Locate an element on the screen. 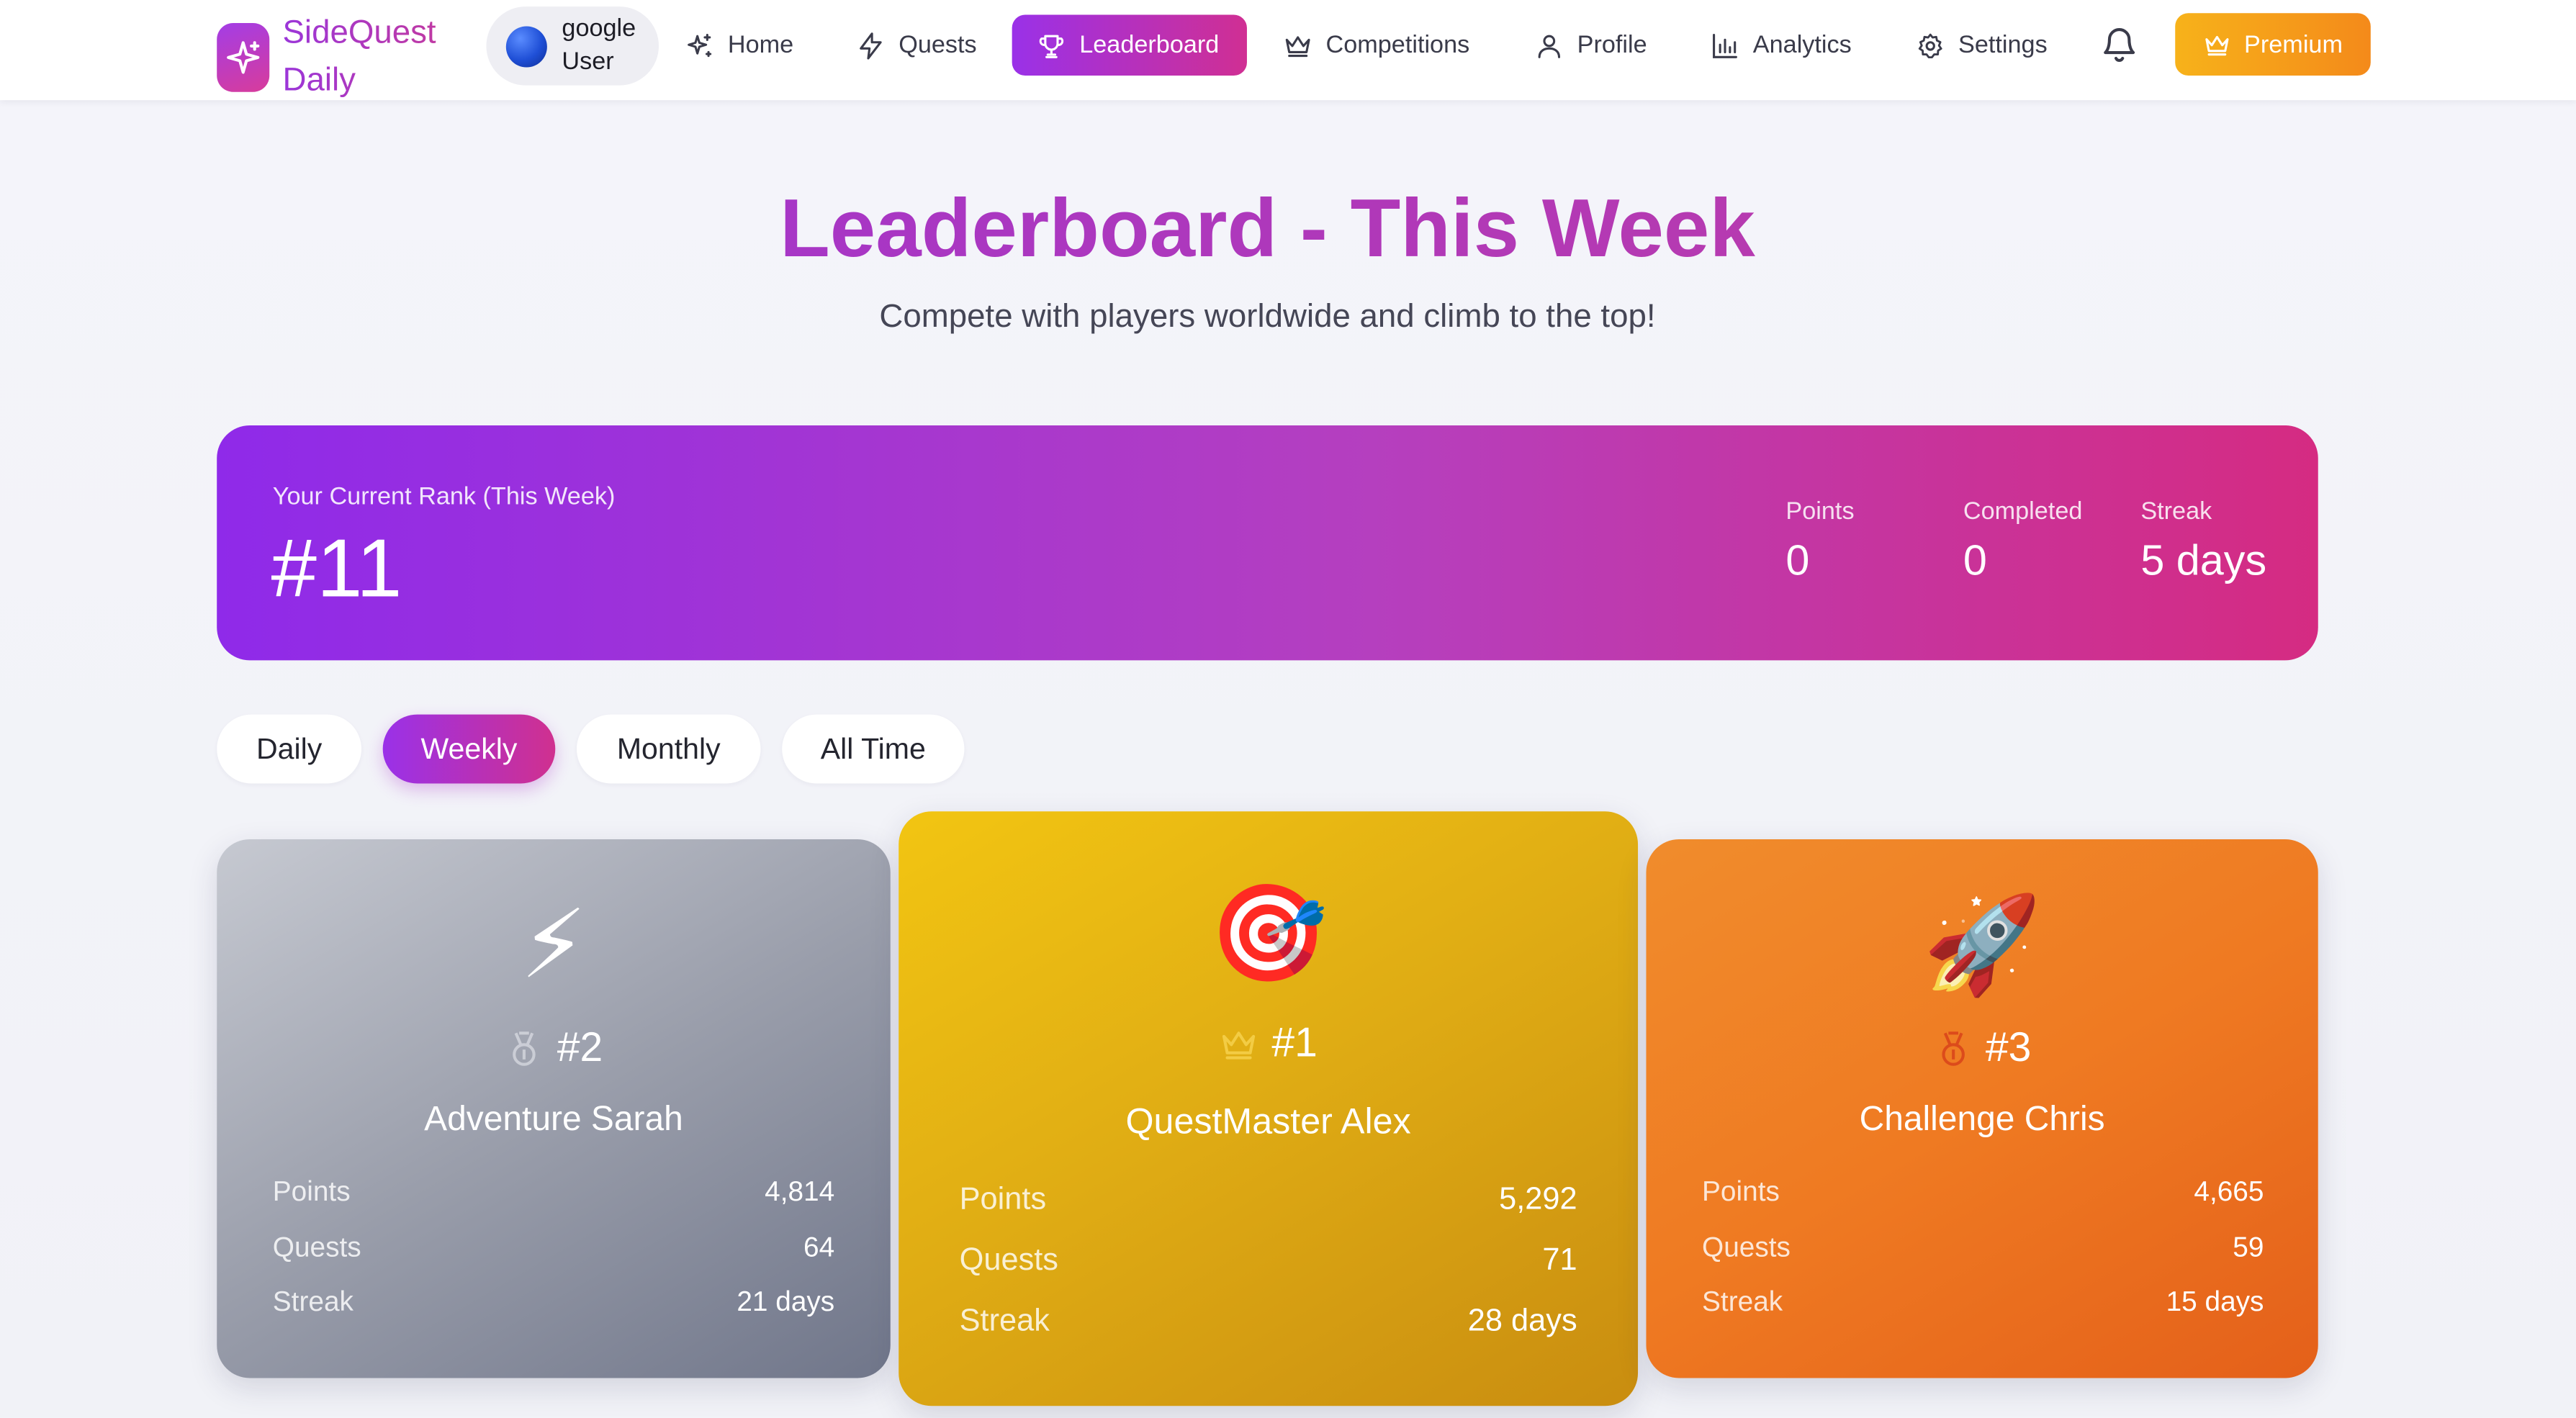  nav-competitions: Competitions is located at coordinates (1376, 45).